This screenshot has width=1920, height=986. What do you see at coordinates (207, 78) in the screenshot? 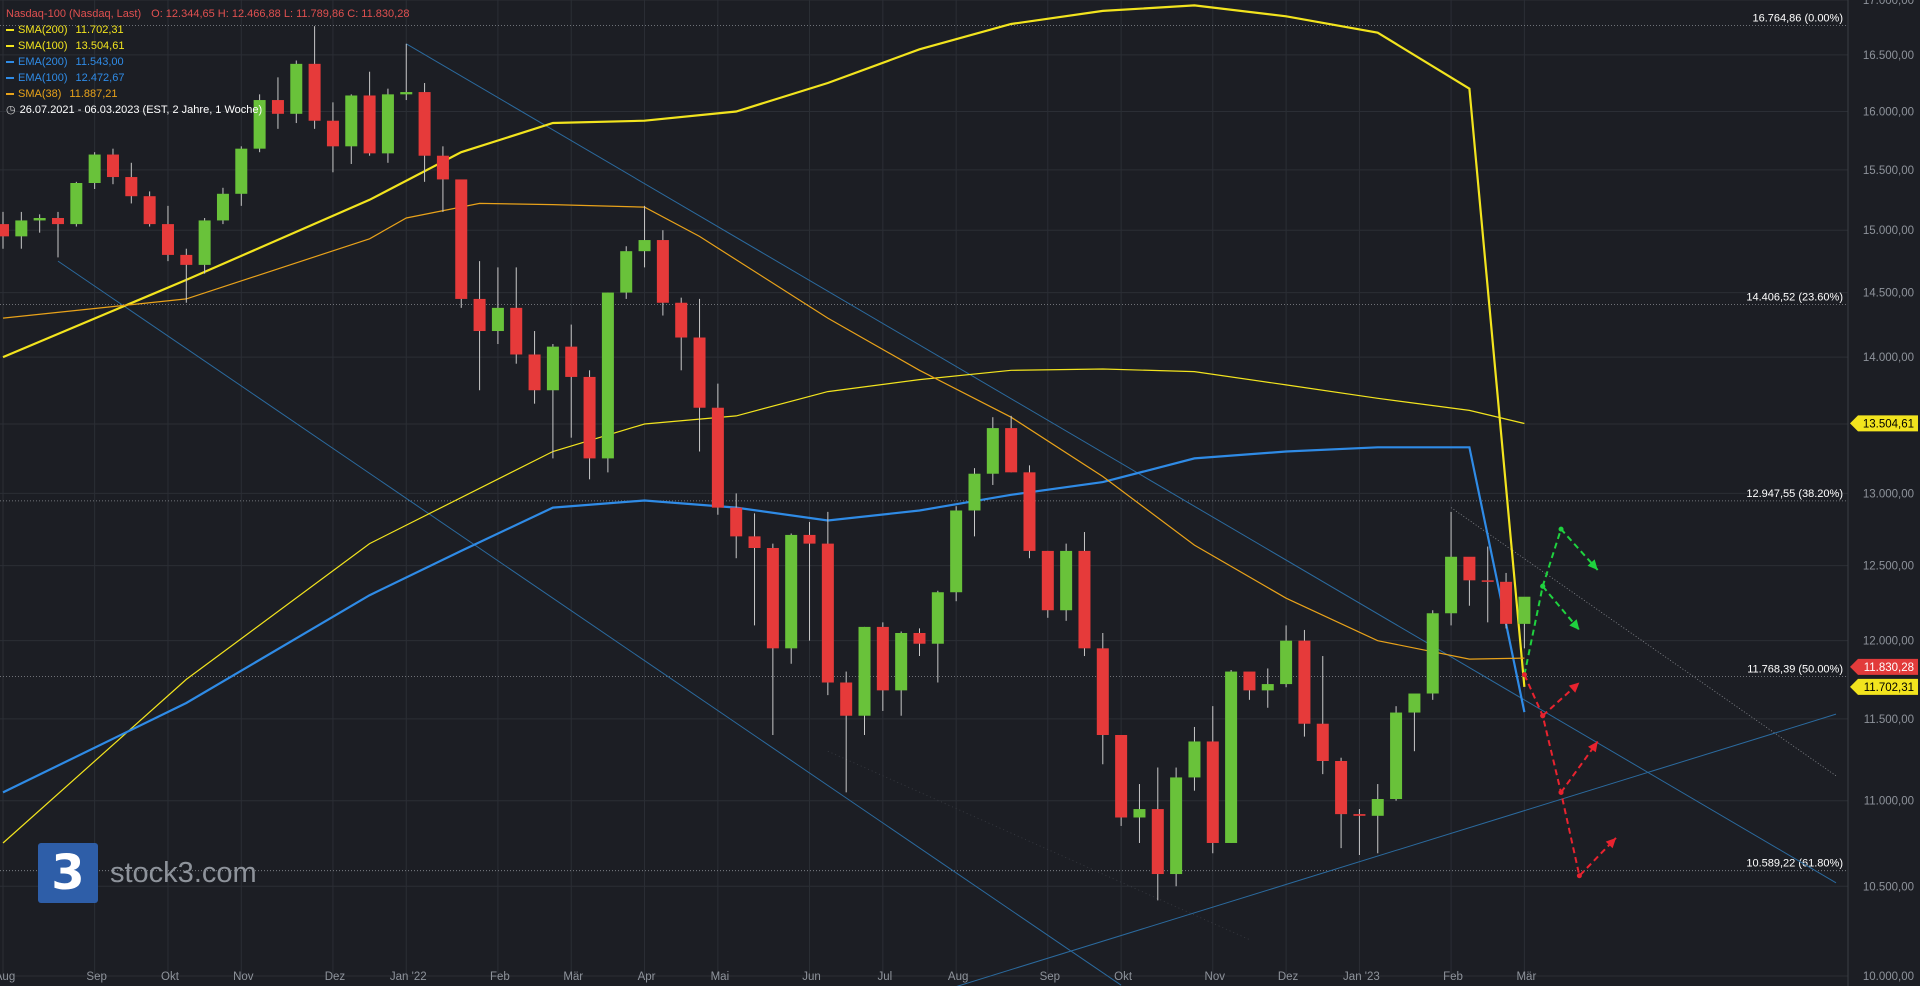
I see `legend-indicator: EMA(100) 12.472,67` at bounding box center [207, 78].